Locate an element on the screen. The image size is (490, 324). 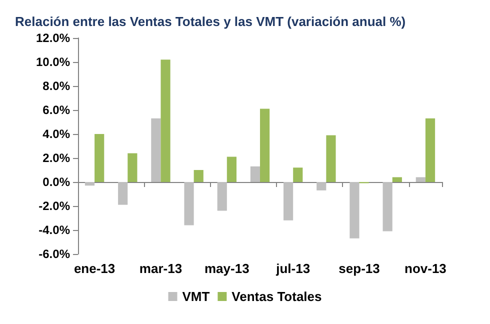
y-tick-label: -2.0% is located at coordinates (54, 206).